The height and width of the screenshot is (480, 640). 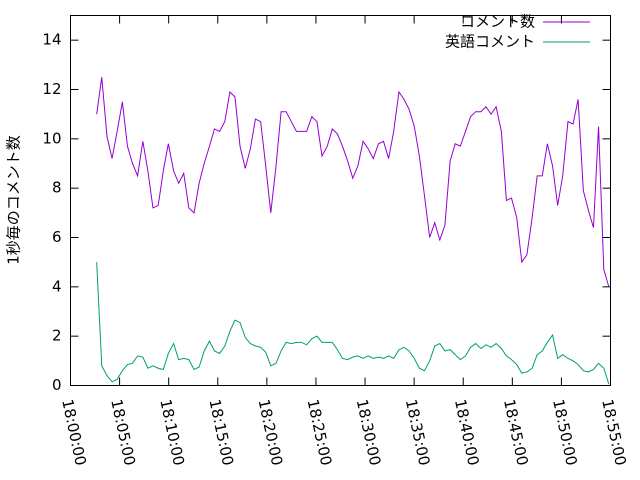 What do you see at coordinates (320, 433) in the screenshot?
I see `x-tick-label: 18:25:00` at bounding box center [320, 433].